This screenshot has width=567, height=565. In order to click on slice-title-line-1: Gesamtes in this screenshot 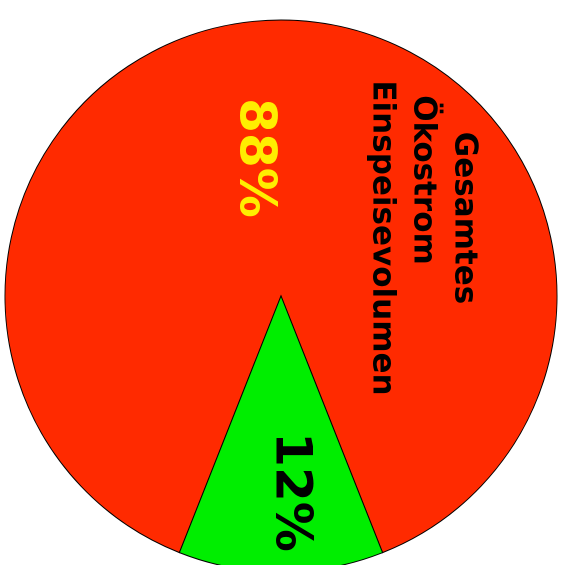, I will do `click(466, 218)`.